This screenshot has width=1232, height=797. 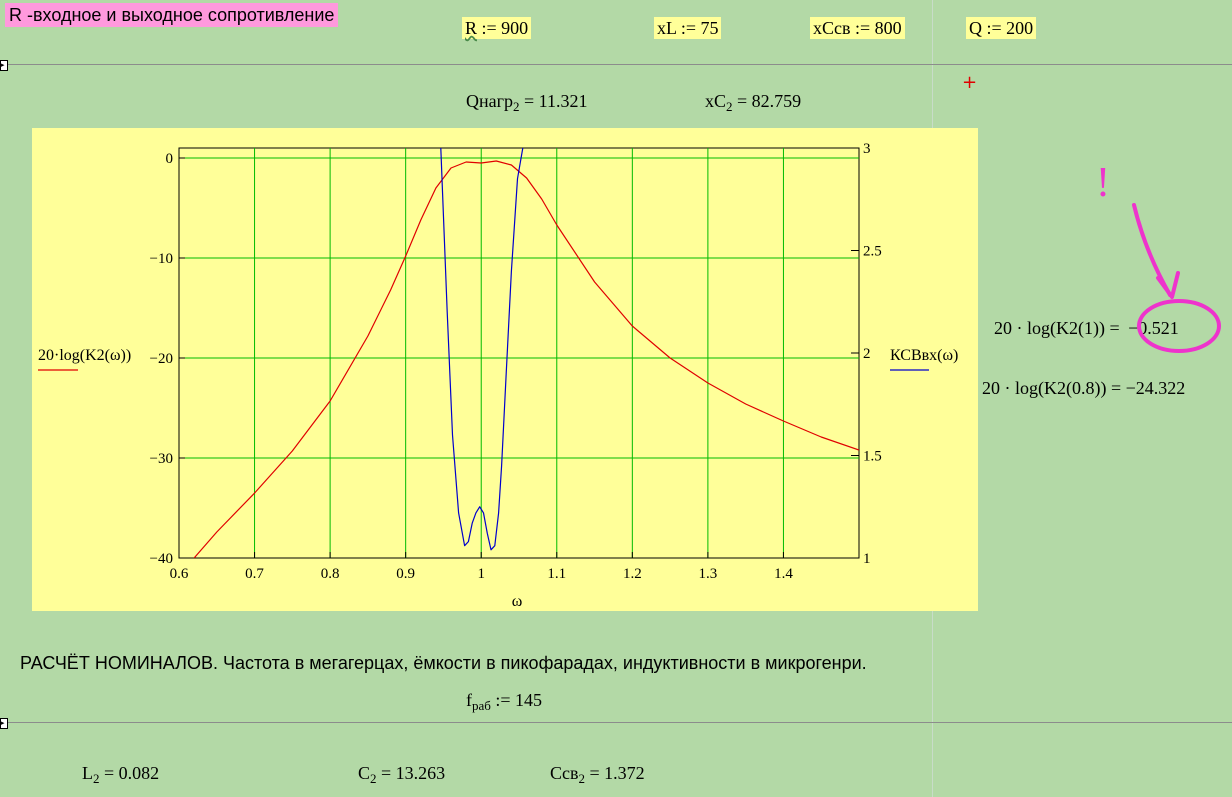 I want to click on result-l2: L2 = 0.082, so click(x=121, y=774).